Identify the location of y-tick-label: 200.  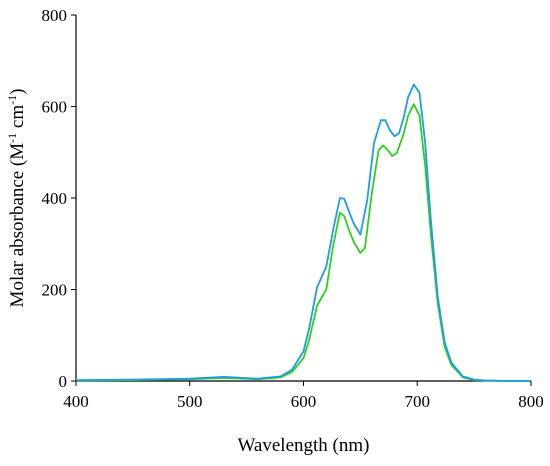
(55, 290).